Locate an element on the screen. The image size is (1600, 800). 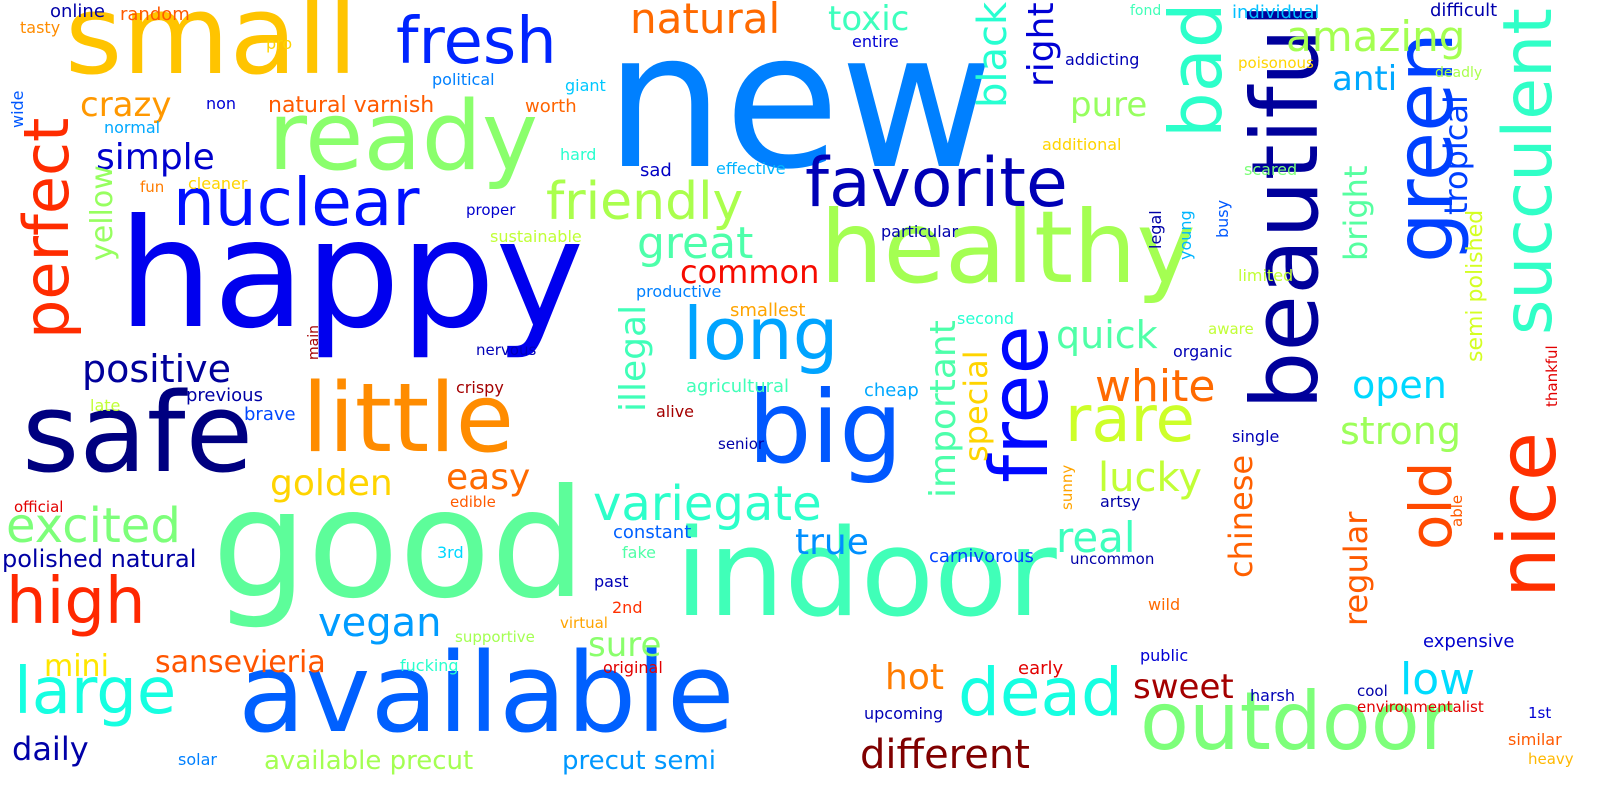
word-perfect: perfect is located at coordinates (46, 228).